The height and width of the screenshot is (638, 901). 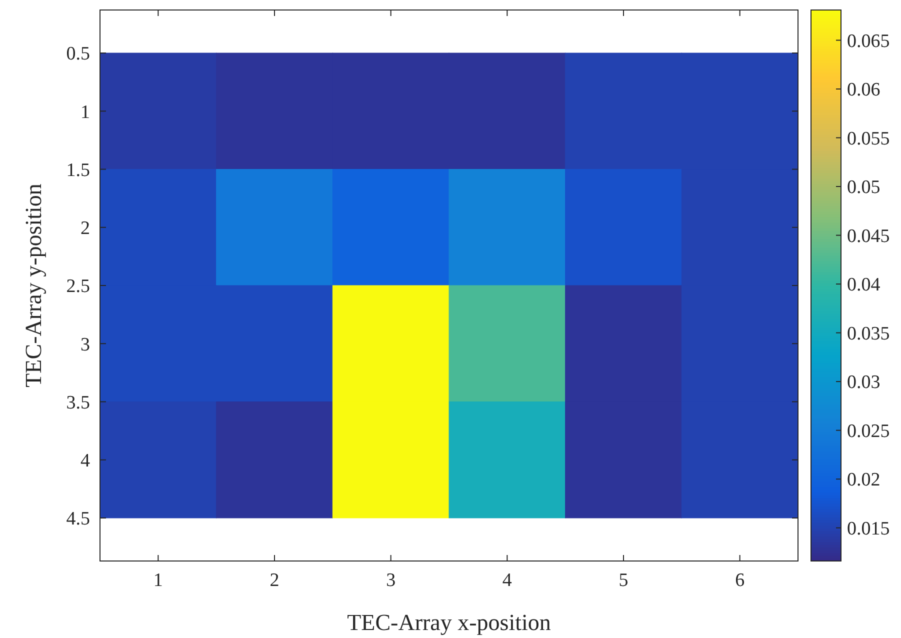 What do you see at coordinates (33, 285) in the screenshot?
I see `y-axis-title: TEC-Array y-position` at bounding box center [33, 285].